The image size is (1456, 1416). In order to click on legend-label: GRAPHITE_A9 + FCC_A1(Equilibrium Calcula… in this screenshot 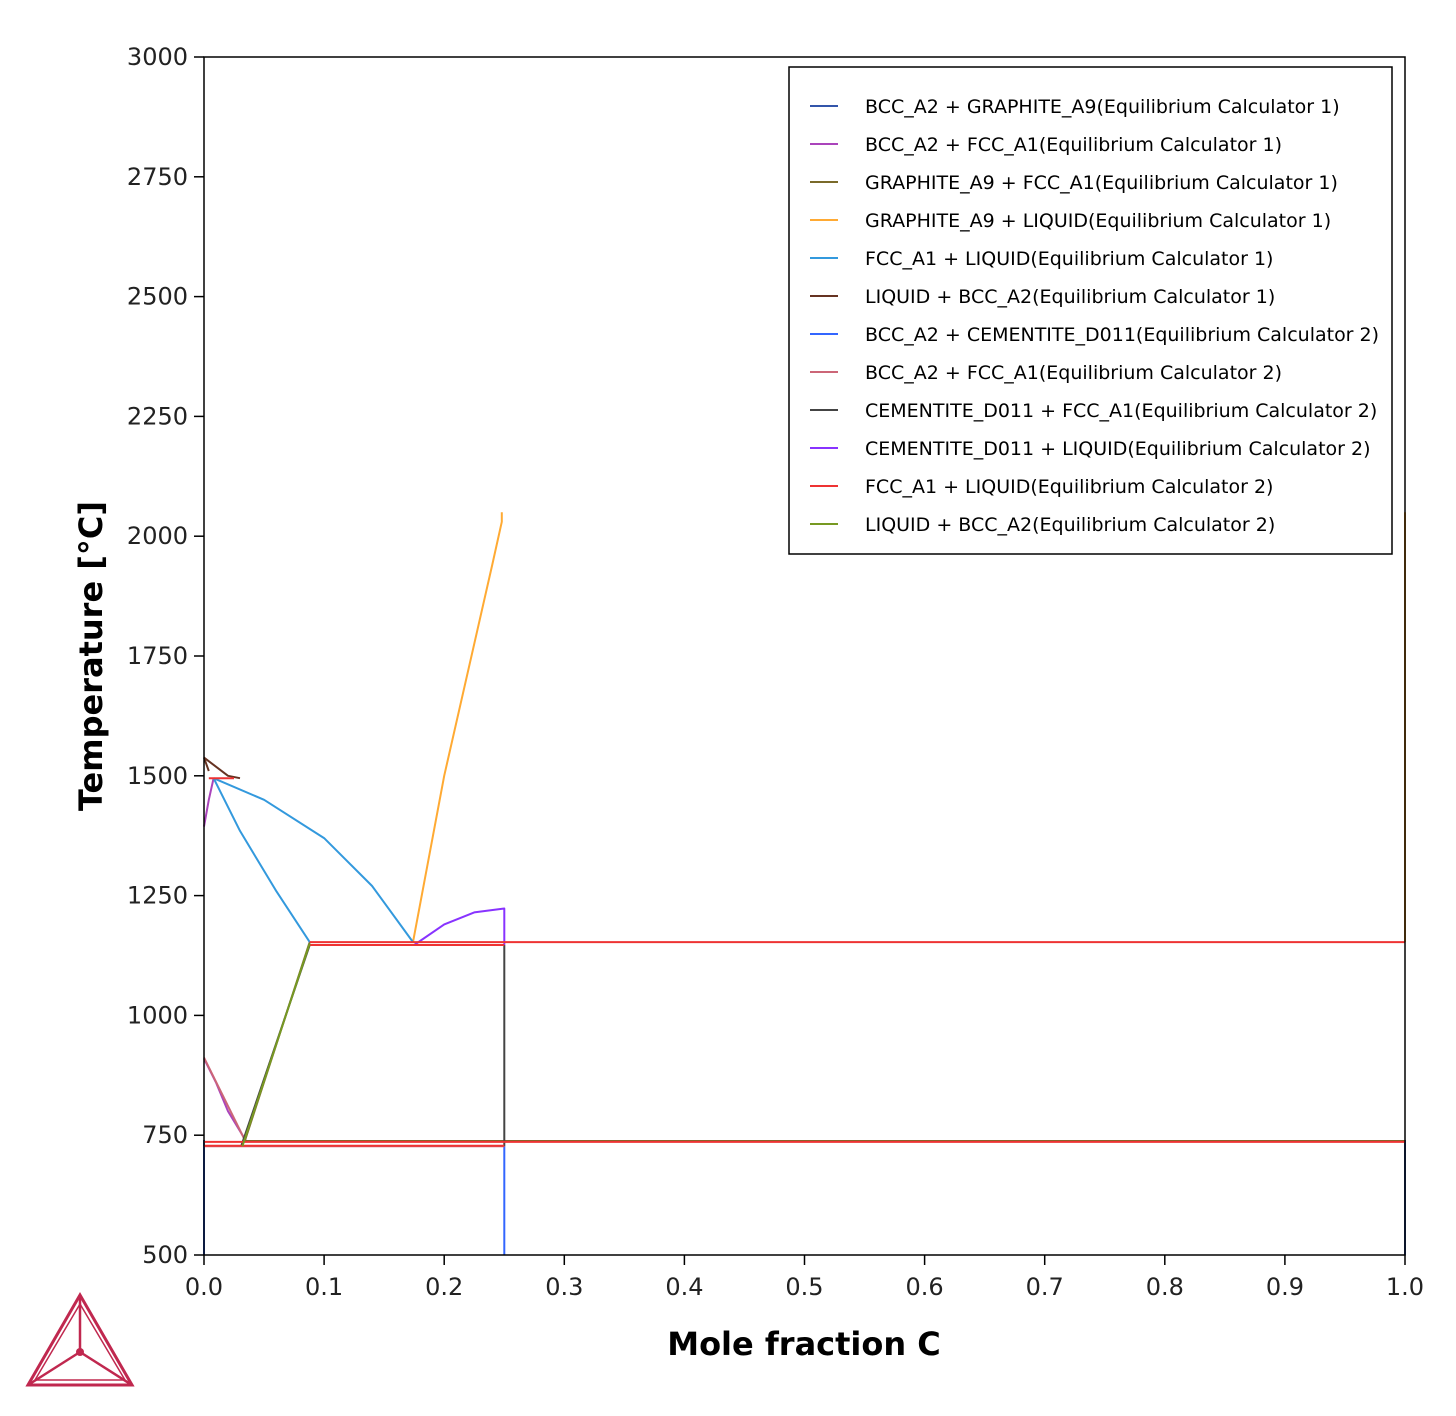, I will do `click(1101, 183)`.